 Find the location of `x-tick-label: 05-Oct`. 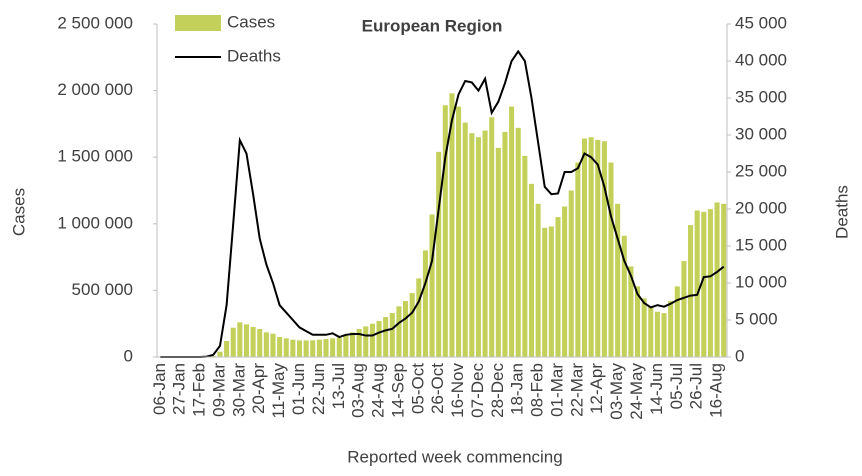

x-tick-label: 05-Oct is located at coordinates (417, 388).